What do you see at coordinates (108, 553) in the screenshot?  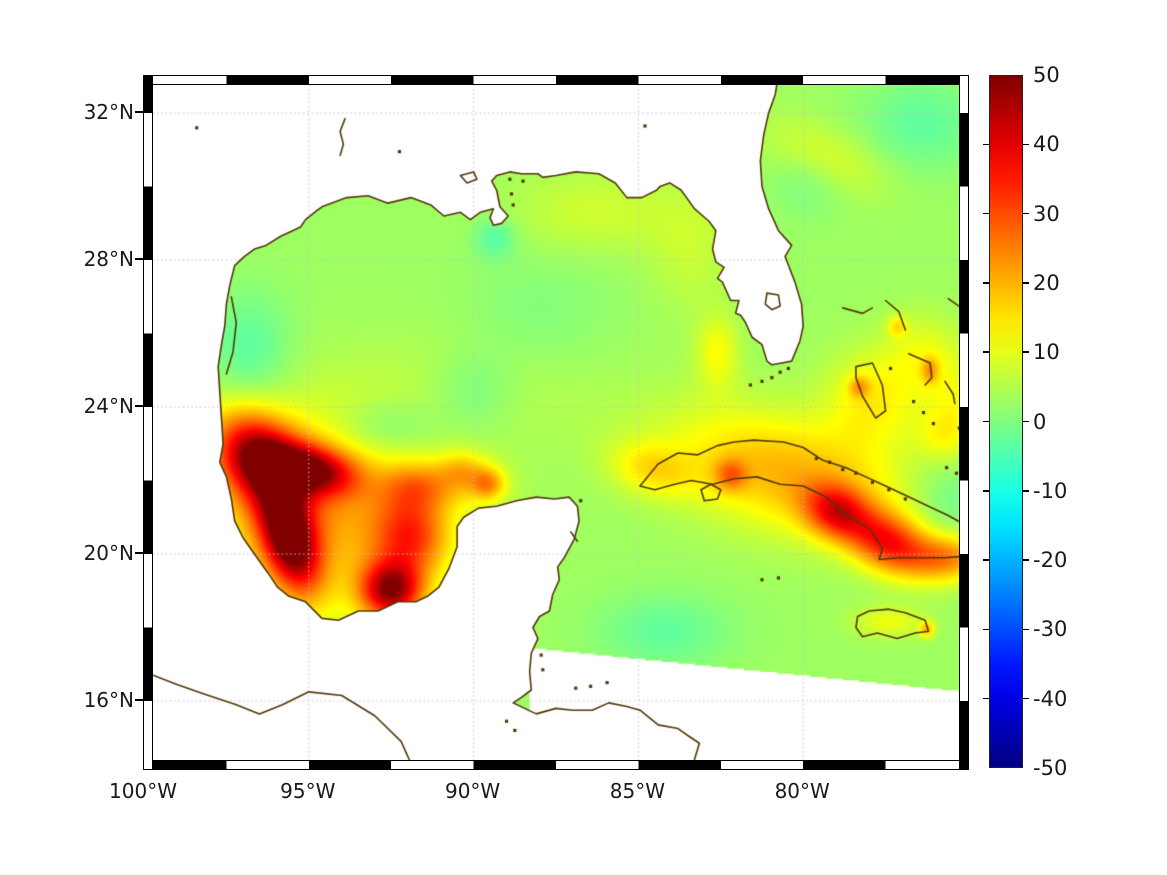 I see `y-tick-label: 20°N` at bounding box center [108, 553].